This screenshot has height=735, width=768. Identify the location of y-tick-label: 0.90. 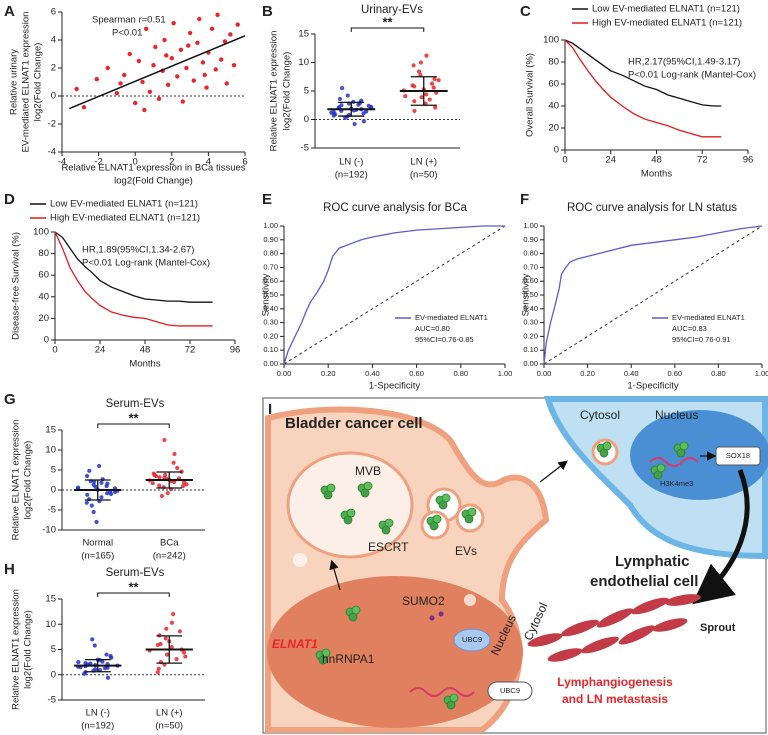
(530, 239).